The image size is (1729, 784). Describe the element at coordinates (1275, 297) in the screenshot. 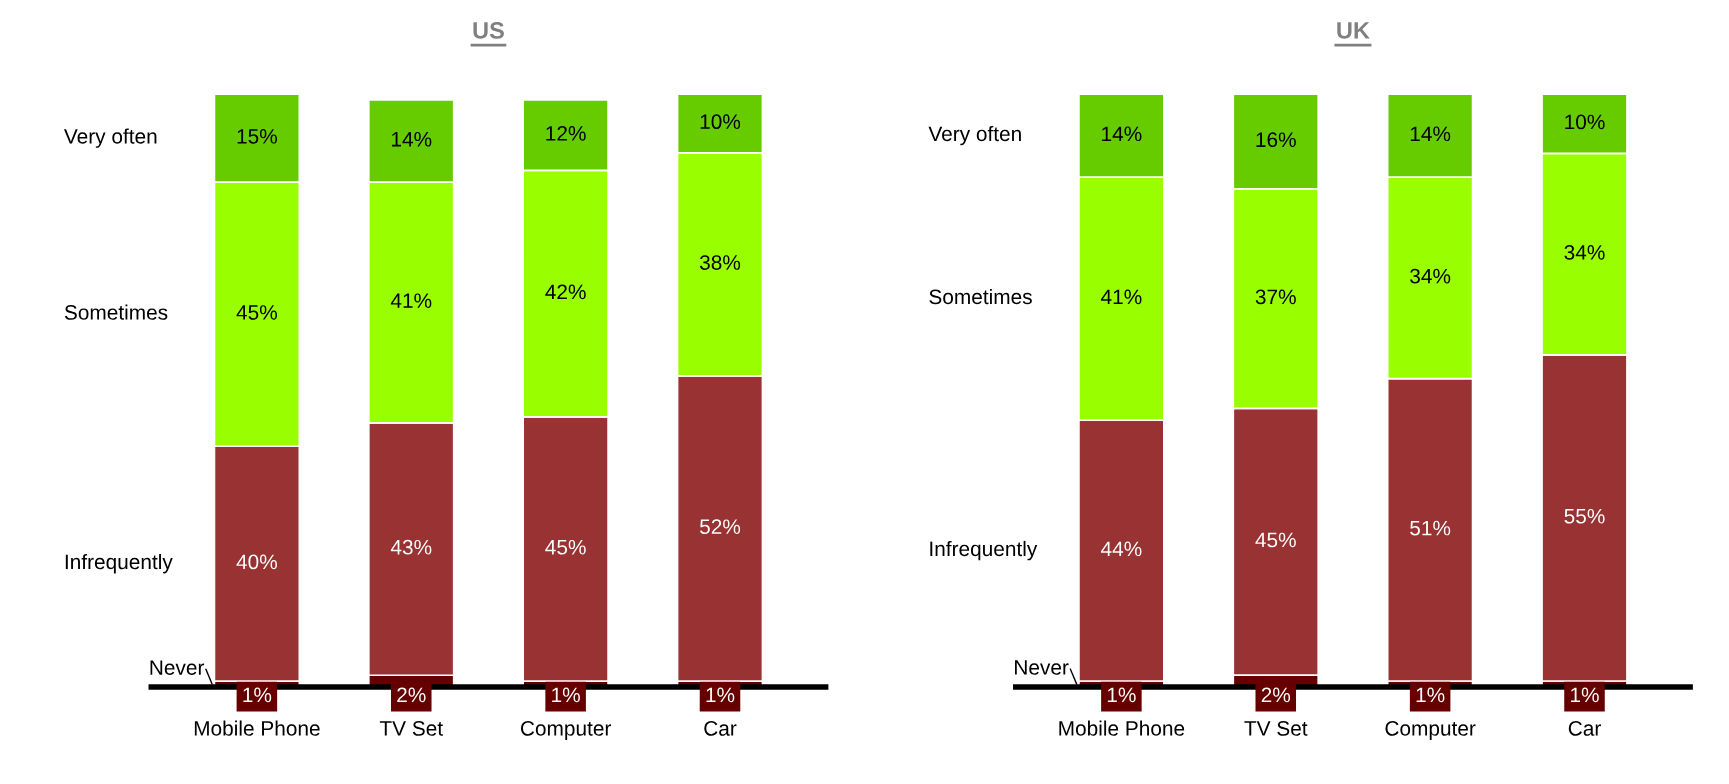

I see `data-label: 37%` at that location.